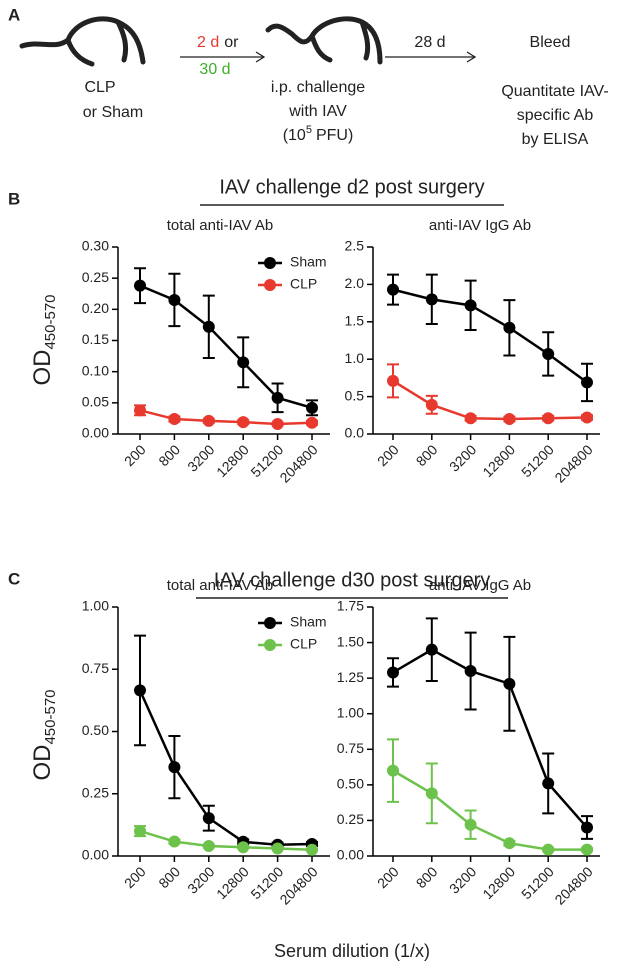 This screenshot has height=976, width=631. I want to click on delay-text: 2 d or, so click(218, 42).